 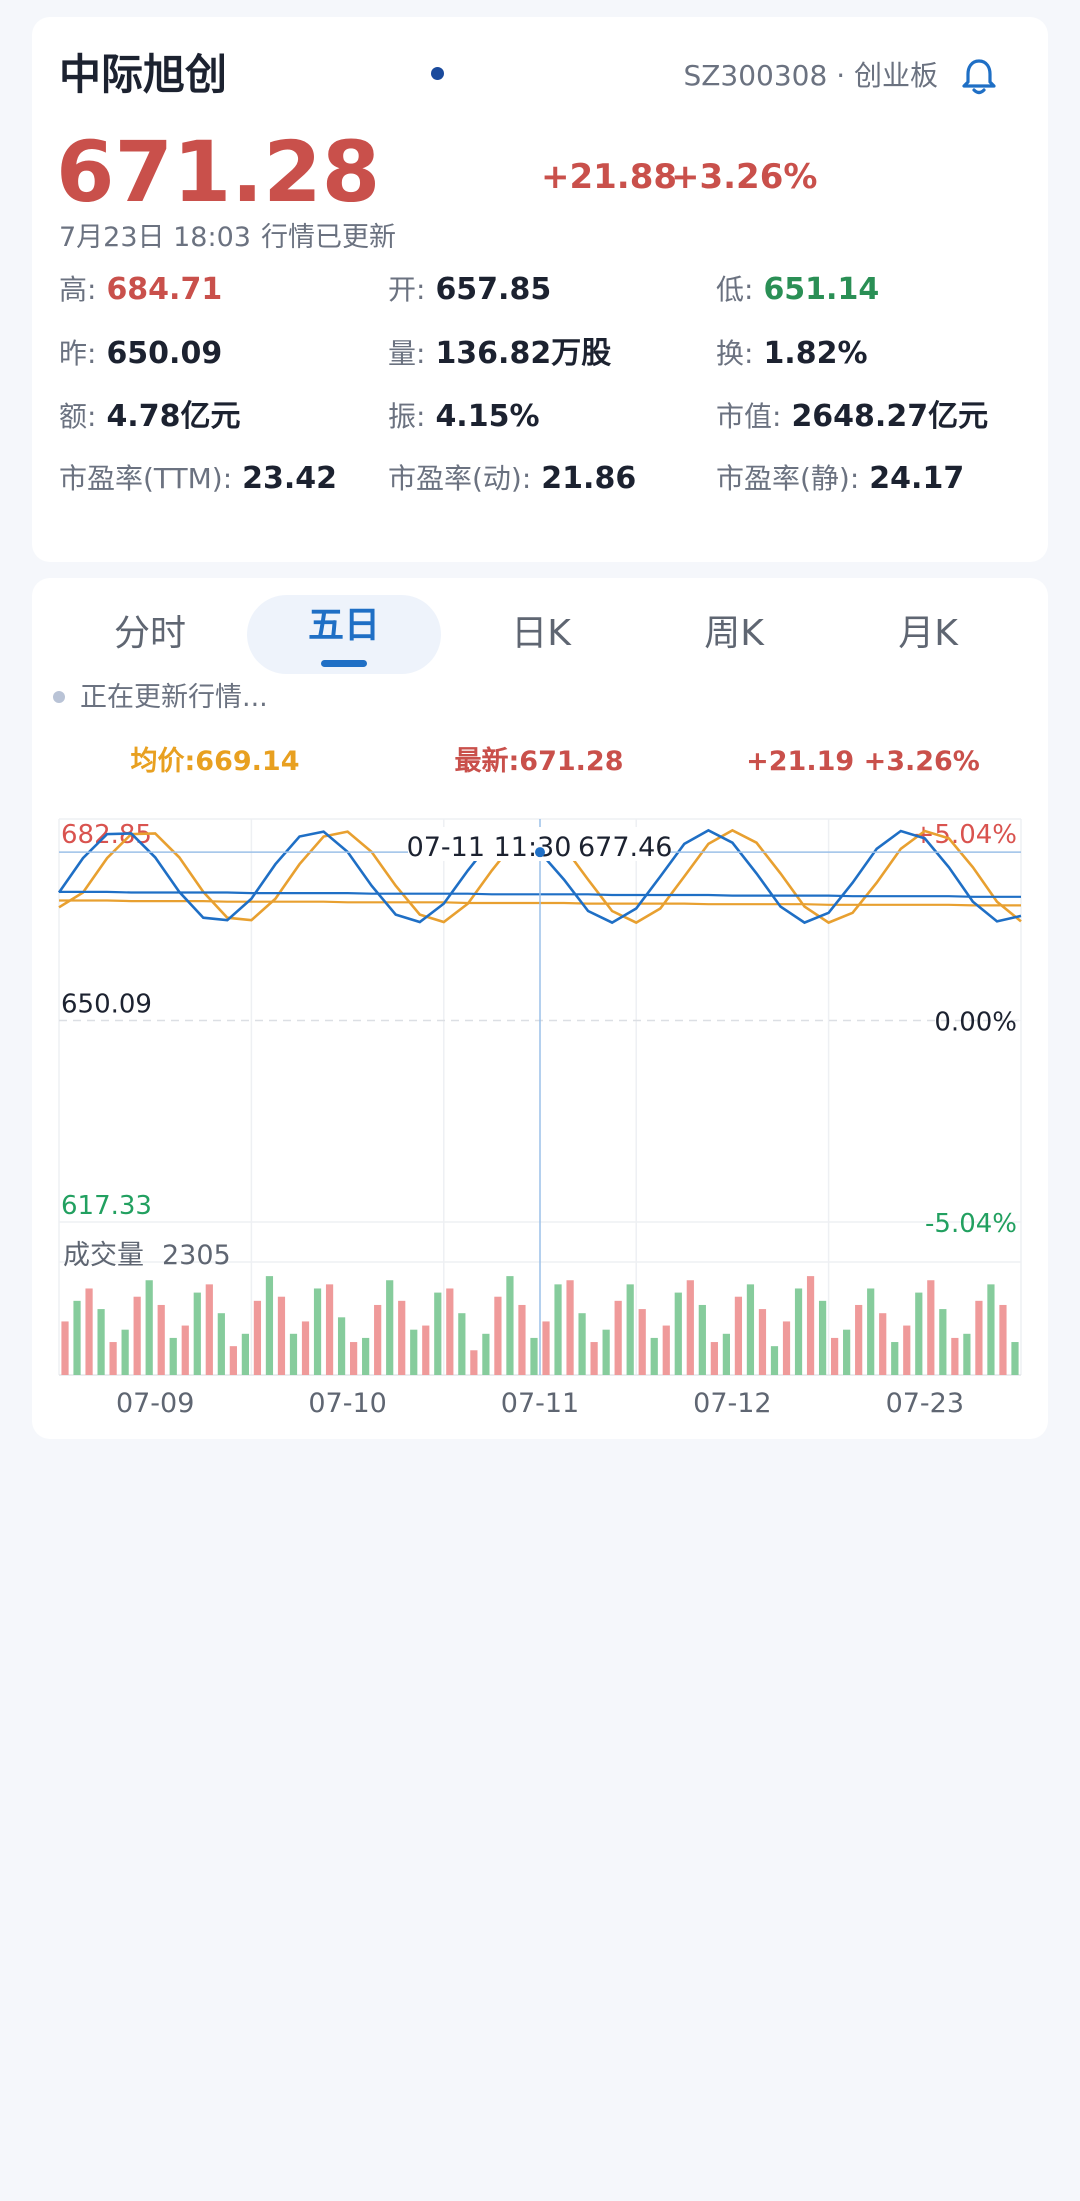 I want to click on bell-icon, so click(x=979, y=76).